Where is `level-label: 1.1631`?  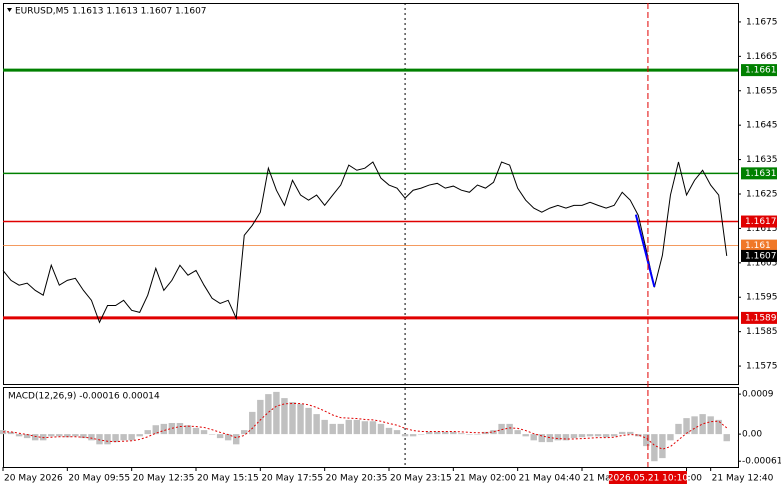
level-label: 1.1631 is located at coordinates (761, 174).